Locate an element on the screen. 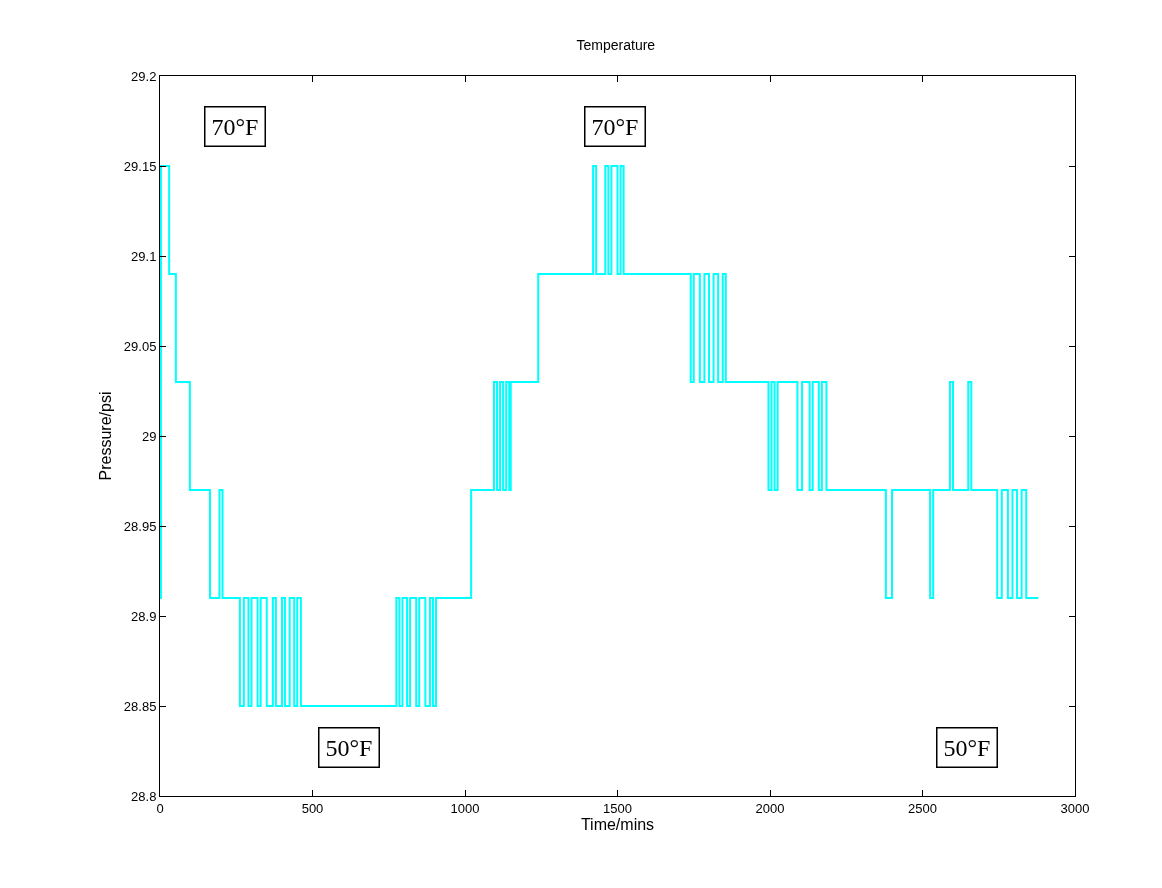 The image size is (1162, 888). y-tick-label: 29 is located at coordinates (149, 436).